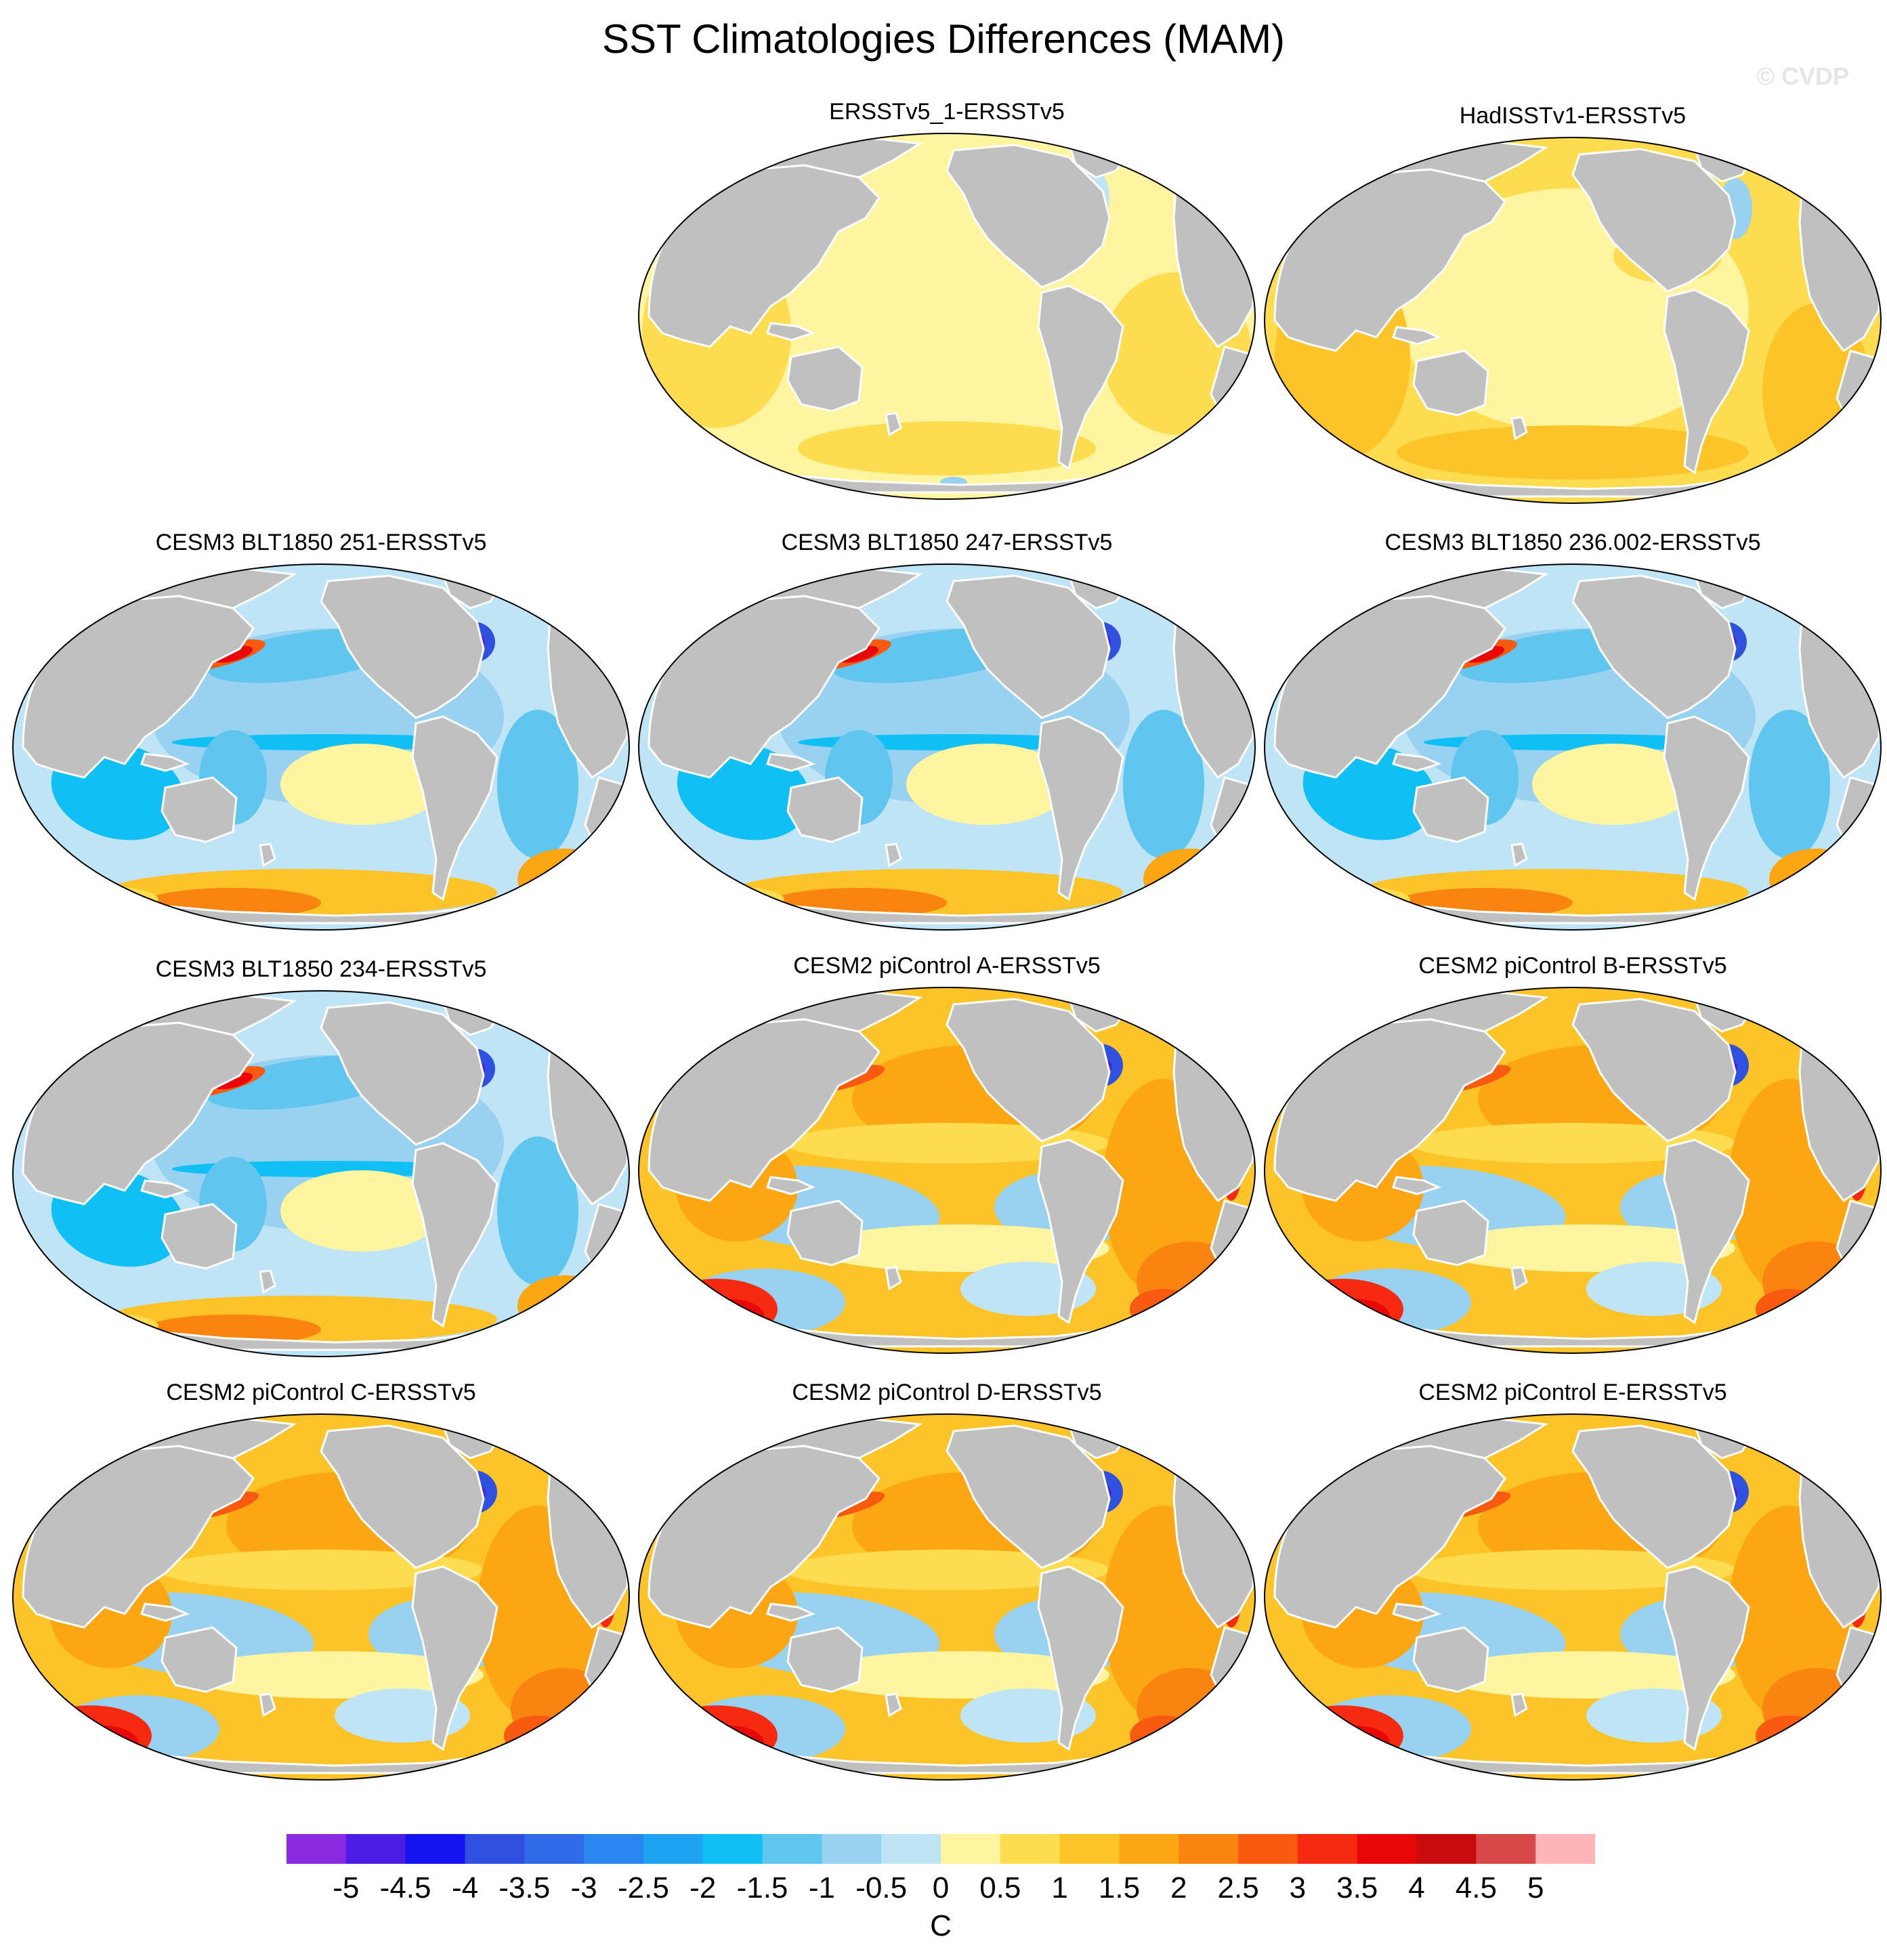 The height and width of the screenshot is (1960, 1887). Describe the element at coordinates (1476, 1887) in the screenshot. I see `colorbar-tick-label: 4.5` at that location.